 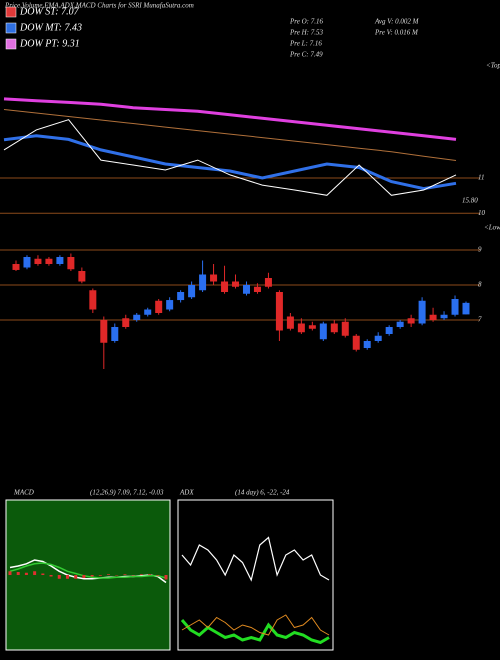 I want to click on stat: Pre V: 0.016 M, so click(x=396, y=33).